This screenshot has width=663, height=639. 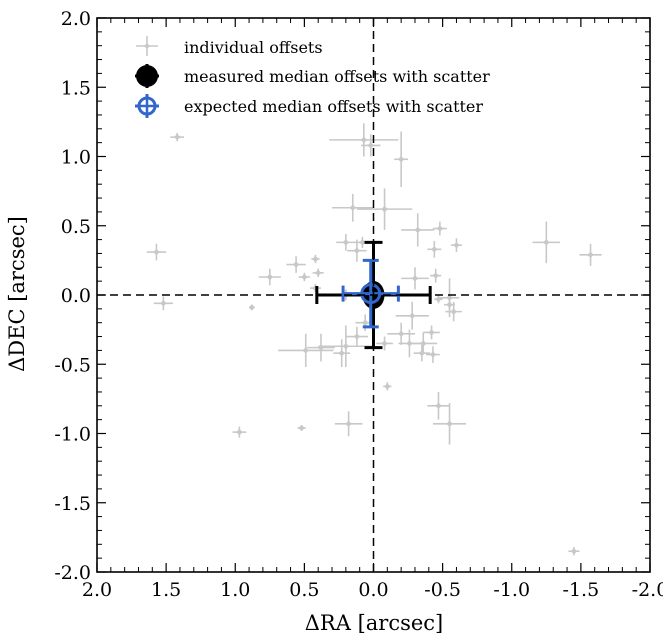 I want to click on x-tick-label: -2.0, so click(x=647, y=590).